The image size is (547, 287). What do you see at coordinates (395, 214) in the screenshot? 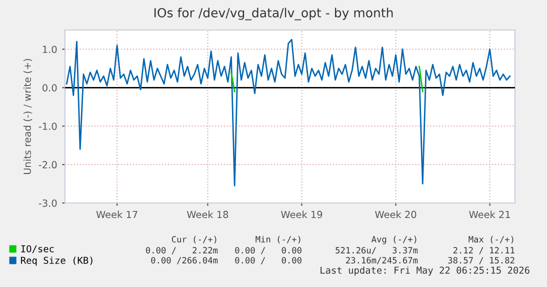
I see `x-tick-label: Week 20` at bounding box center [395, 214].